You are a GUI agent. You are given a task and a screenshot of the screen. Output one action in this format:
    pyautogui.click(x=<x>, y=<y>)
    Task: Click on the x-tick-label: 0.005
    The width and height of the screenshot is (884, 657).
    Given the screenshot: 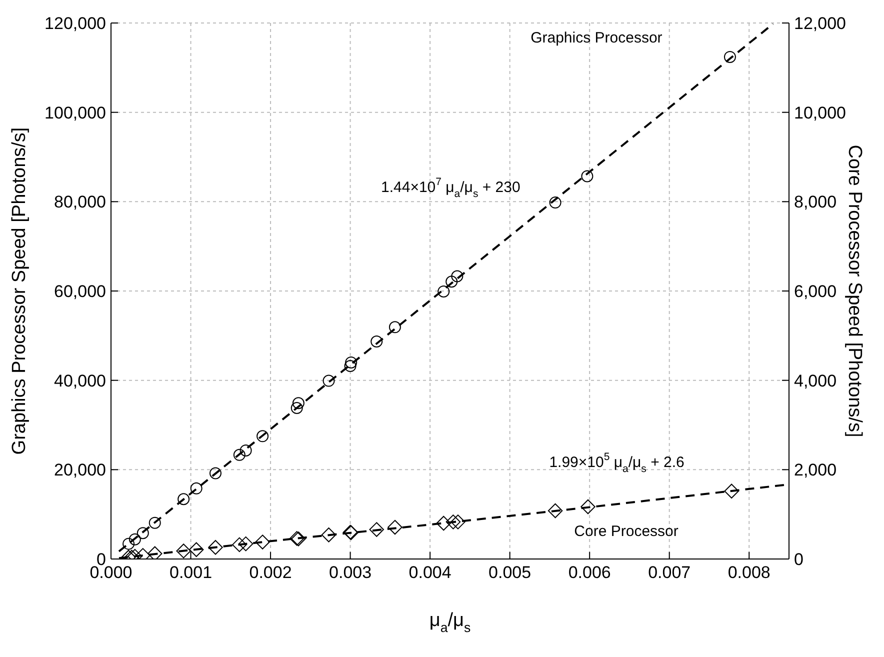 What is the action you would take?
    pyautogui.click(x=510, y=572)
    